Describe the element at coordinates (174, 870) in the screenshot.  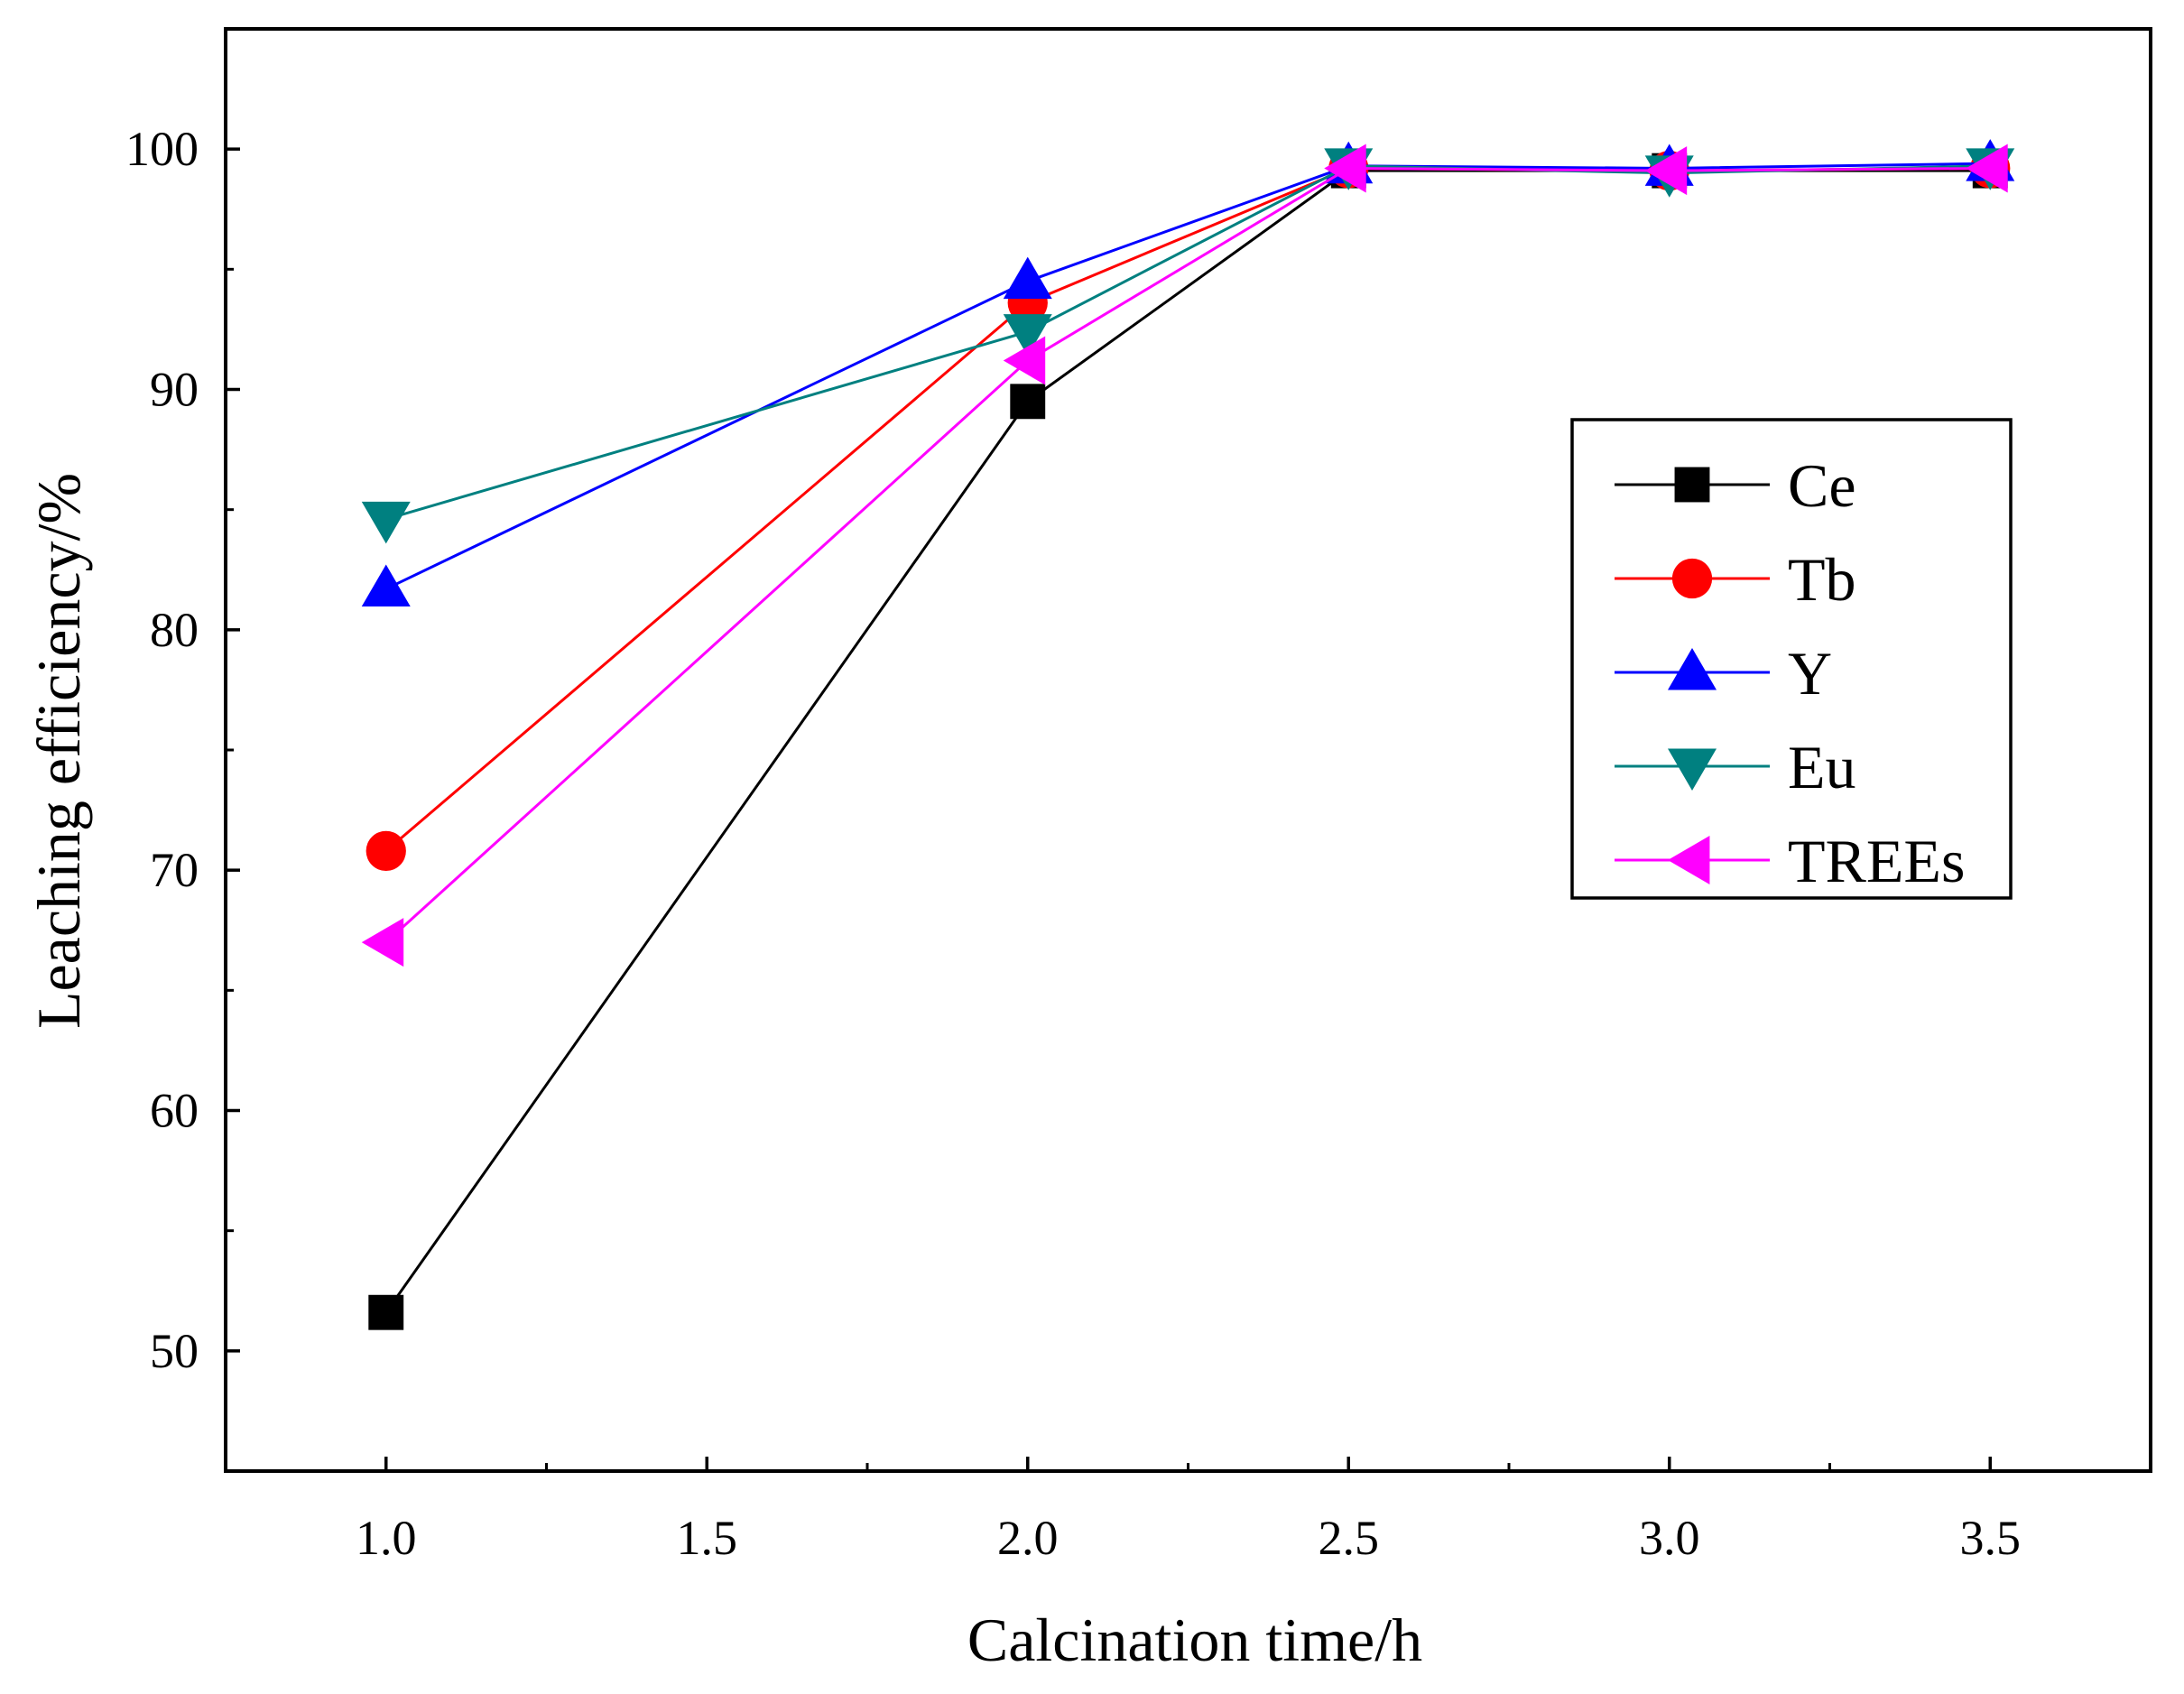
I see `y-tick-label: 70` at that location.